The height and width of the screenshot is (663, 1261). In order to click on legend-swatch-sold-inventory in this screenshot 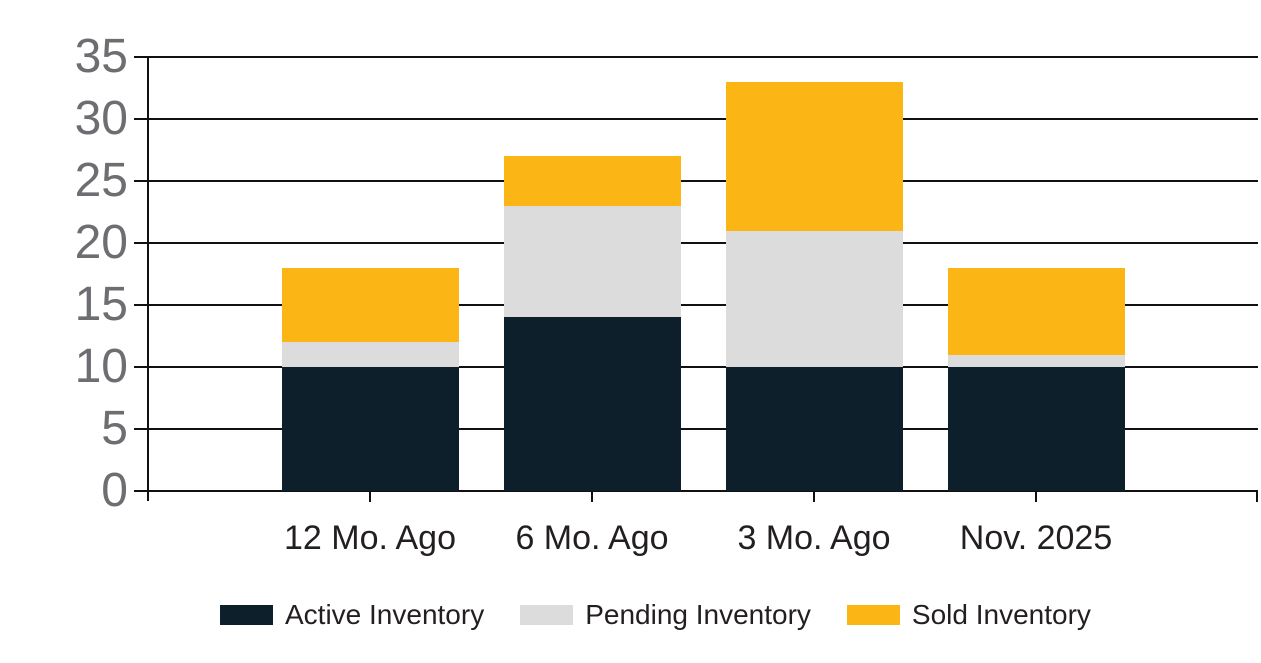, I will do `click(873, 615)`.